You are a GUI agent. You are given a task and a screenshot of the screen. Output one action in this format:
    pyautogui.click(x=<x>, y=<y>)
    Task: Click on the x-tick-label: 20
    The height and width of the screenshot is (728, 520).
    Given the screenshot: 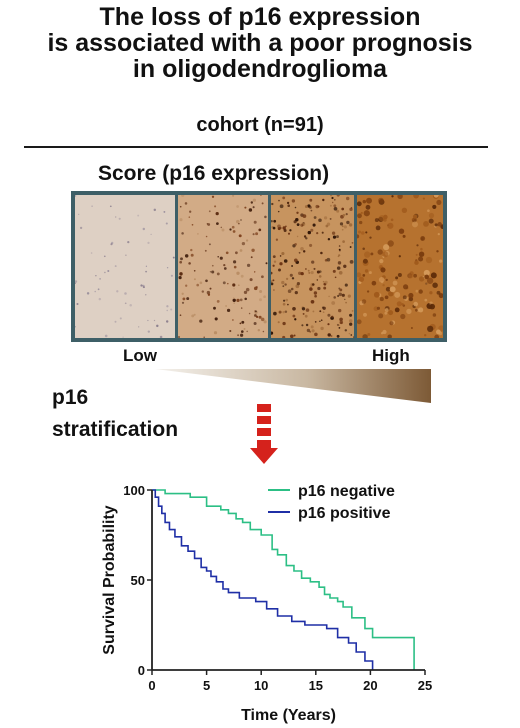 What is the action you would take?
    pyautogui.click(x=370, y=685)
    